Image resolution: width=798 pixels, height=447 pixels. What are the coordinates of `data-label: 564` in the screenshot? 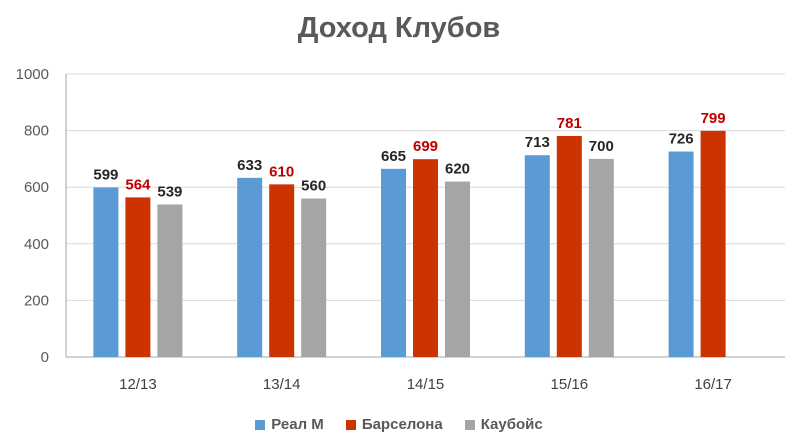 It's located at (138, 184).